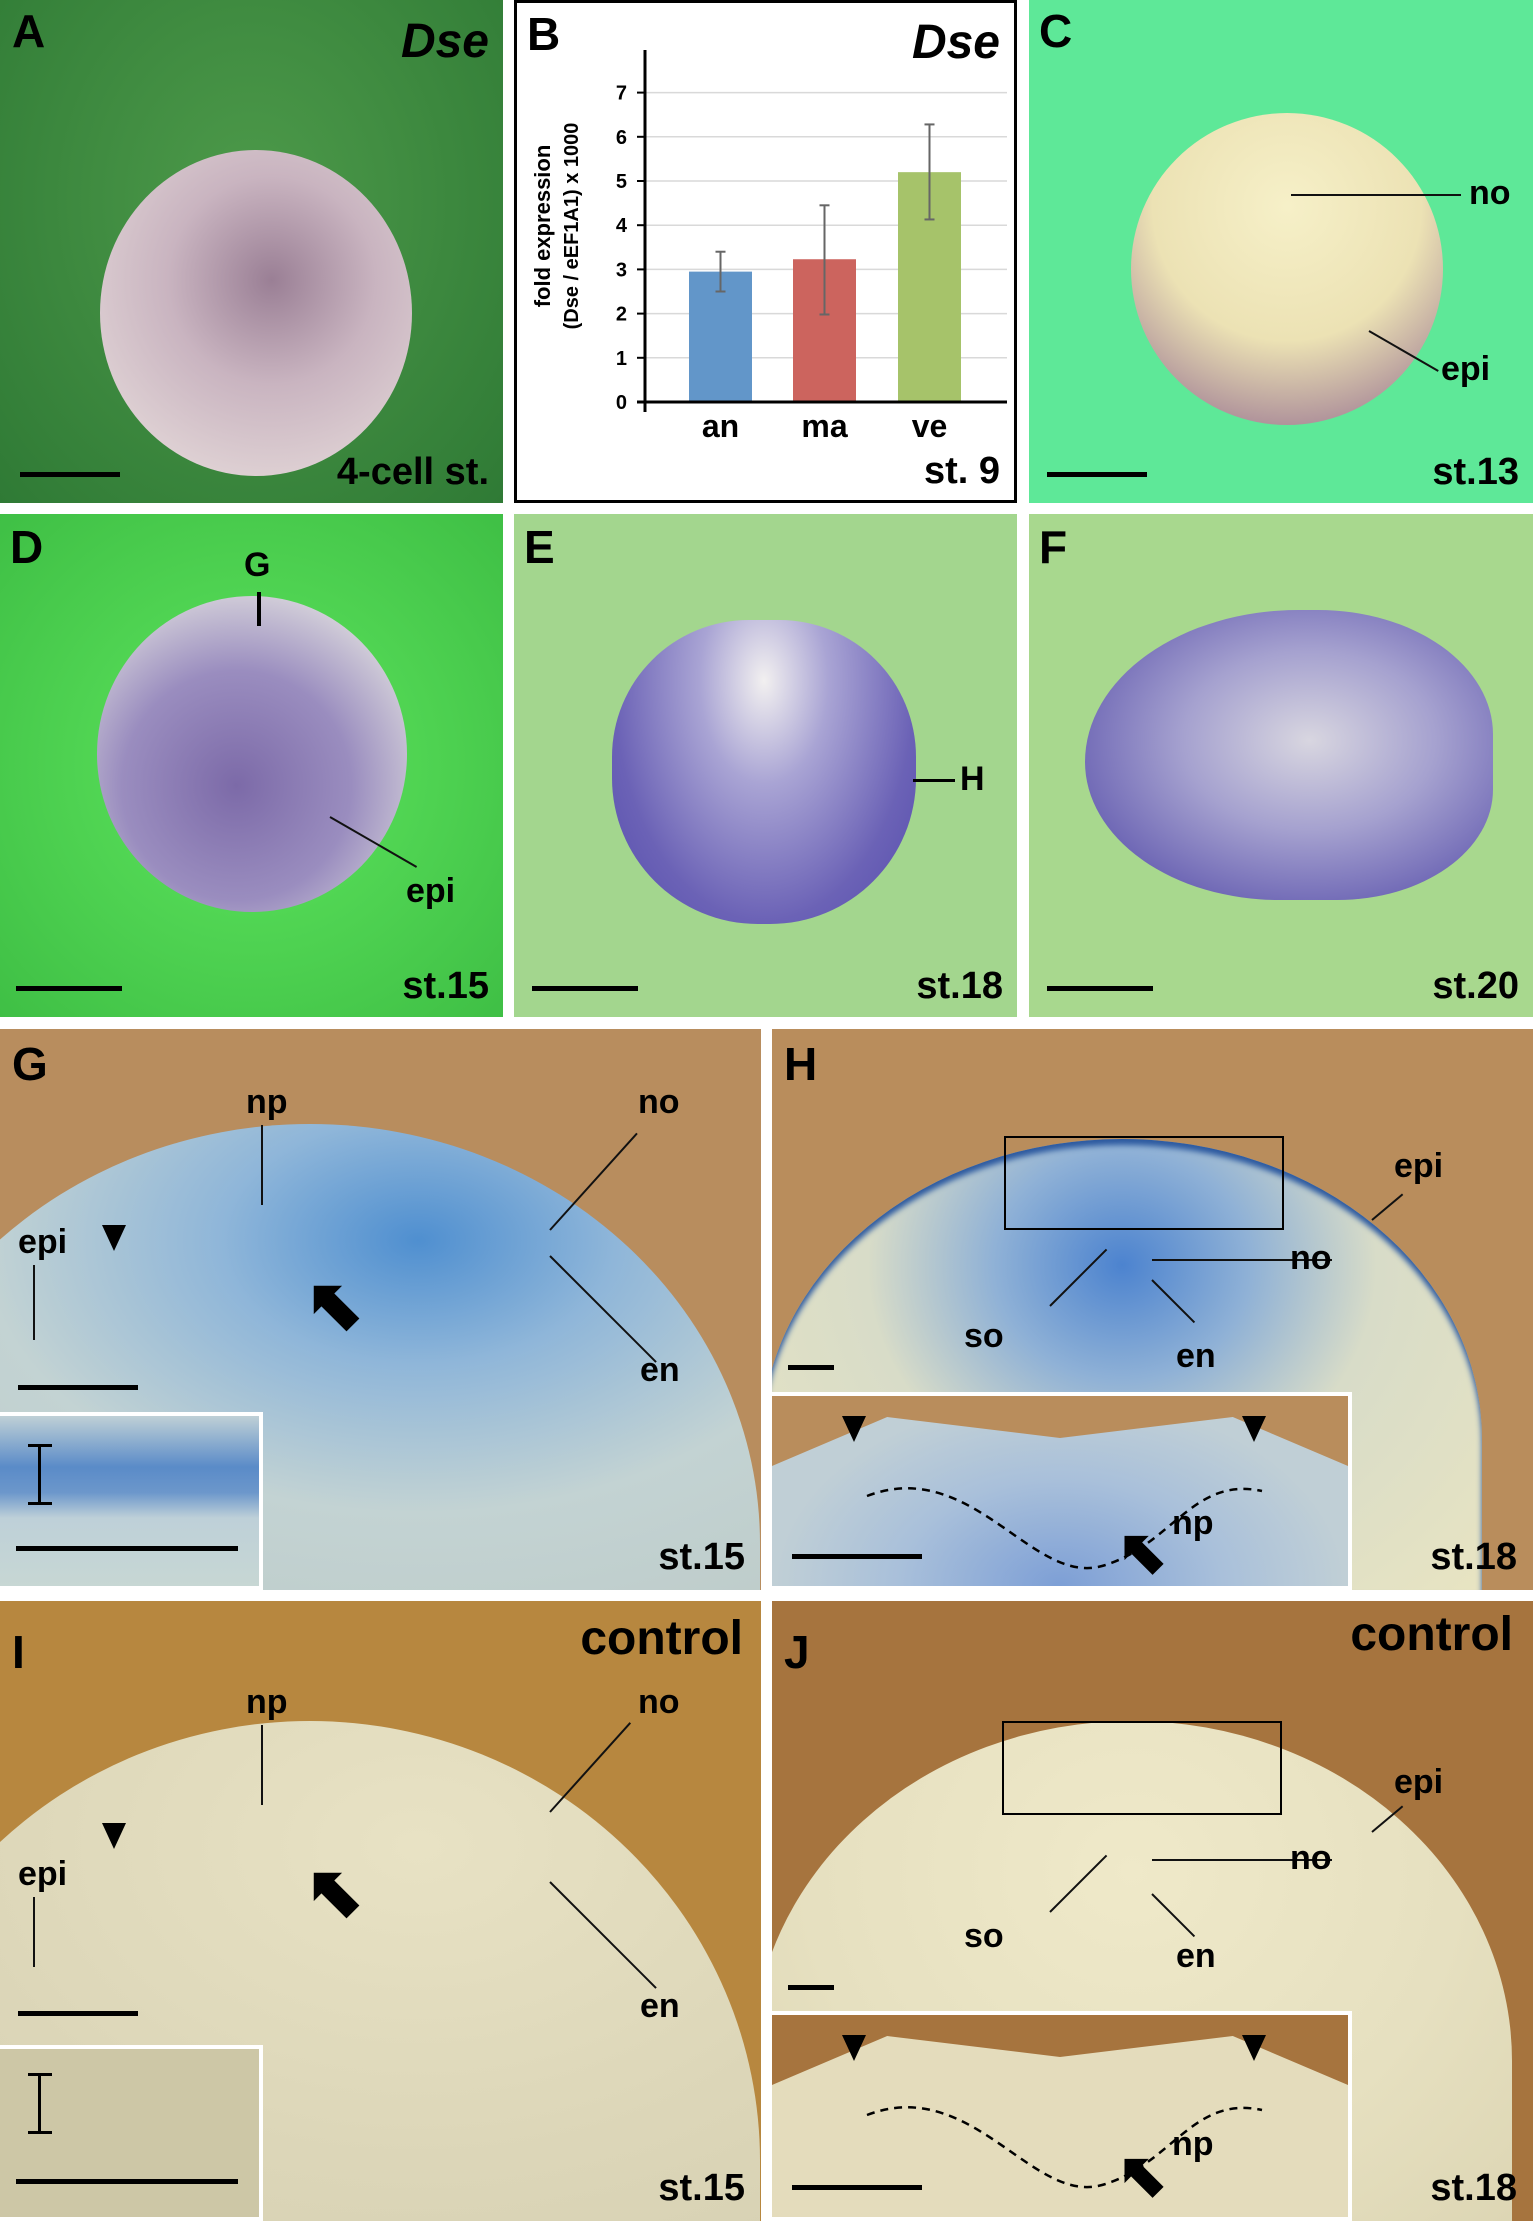 The image size is (1533, 2221). What do you see at coordinates (251, 251) in the screenshot?
I see `panel-a: A Dse 4-cell st.` at bounding box center [251, 251].